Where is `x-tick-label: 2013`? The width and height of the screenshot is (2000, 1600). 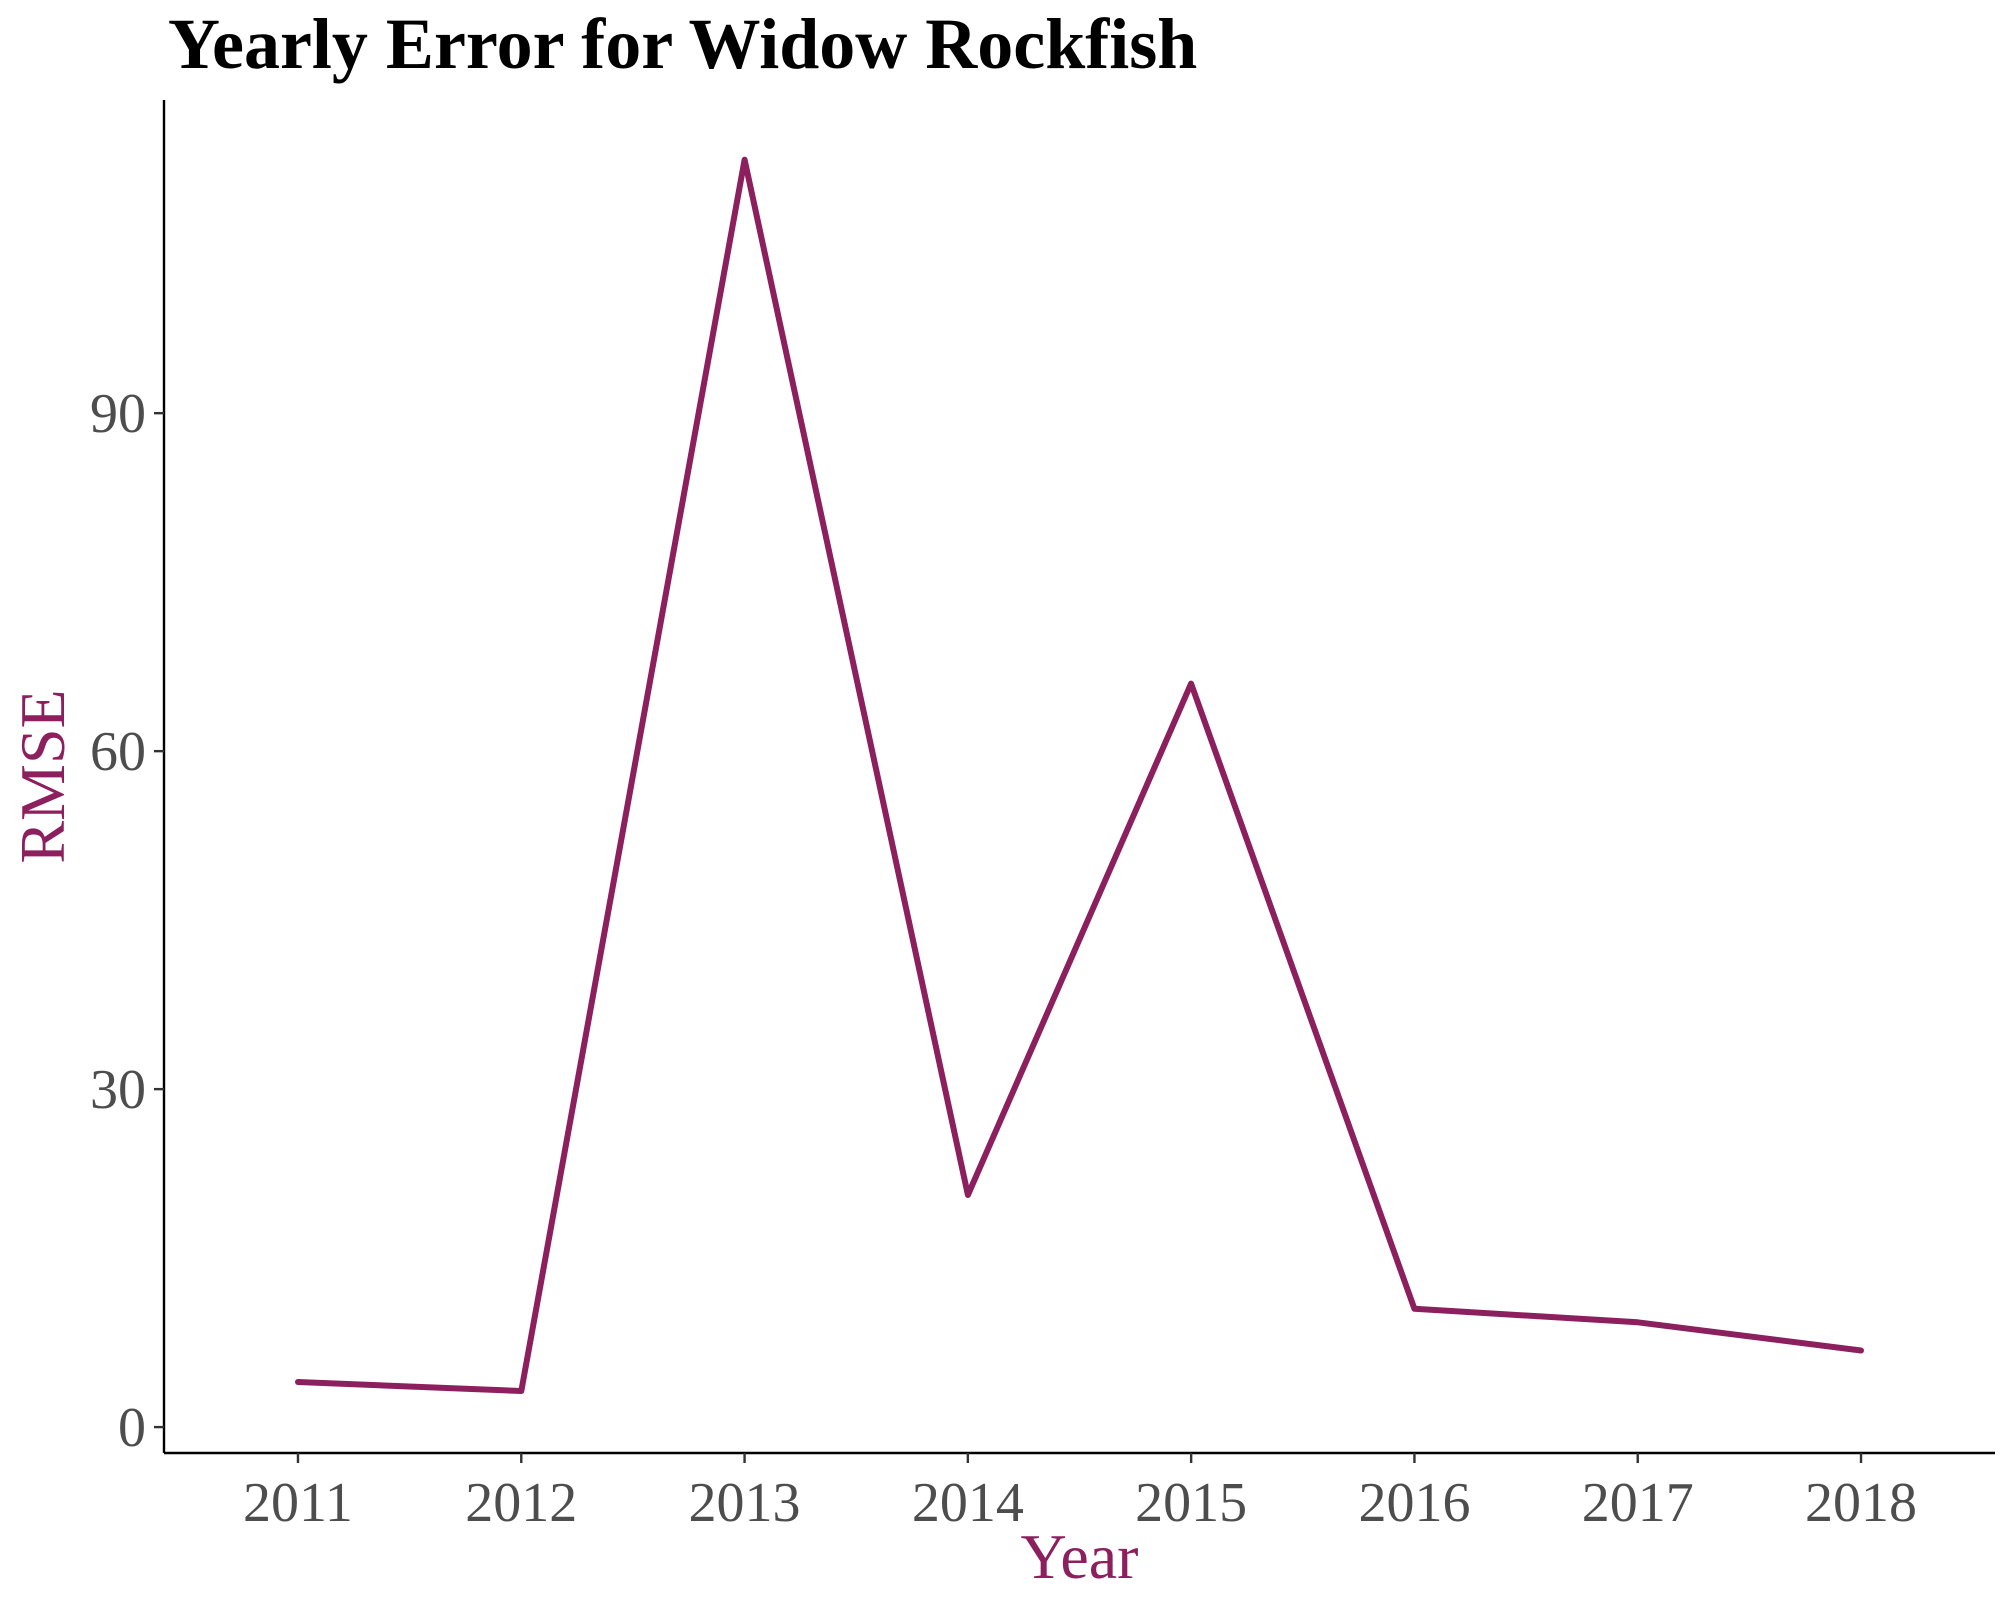 x-tick-label: 2013 is located at coordinates (745, 1503).